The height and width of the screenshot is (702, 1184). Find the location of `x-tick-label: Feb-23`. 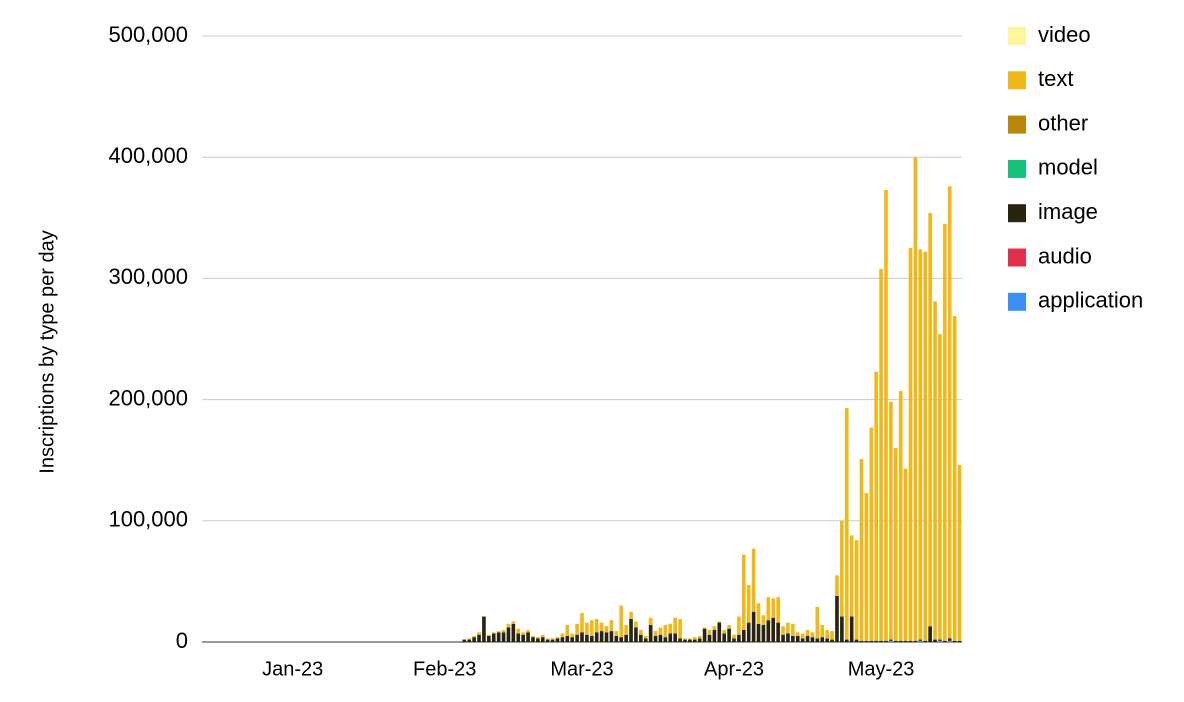

x-tick-label: Feb-23 is located at coordinates (444, 669).